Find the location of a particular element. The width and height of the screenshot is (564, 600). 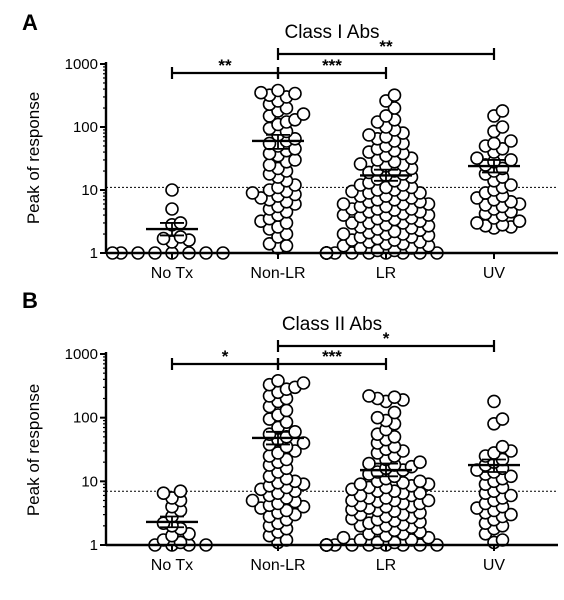

chart-title: Class I Abs is located at coordinates (331, 32).